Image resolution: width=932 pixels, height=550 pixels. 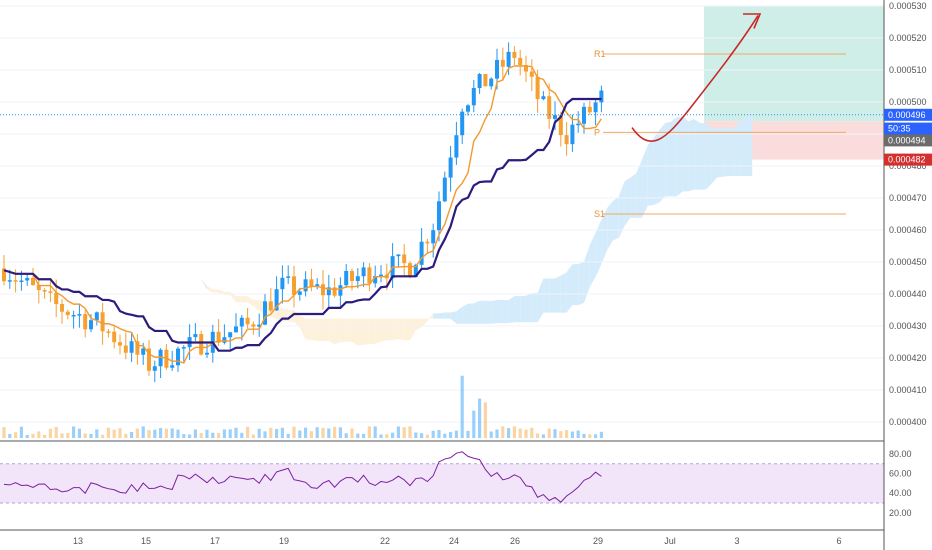 I want to click on projection-arrow, so click(x=695, y=78).